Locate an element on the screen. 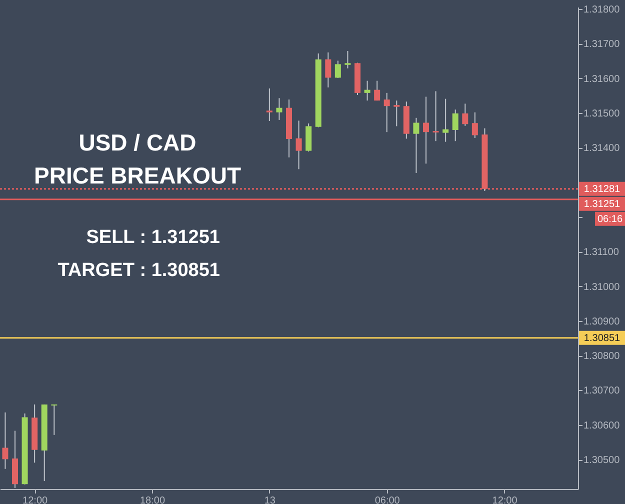 The image size is (625, 504). y-tick-label: 1.31500 is located at coordinates (602, 114).